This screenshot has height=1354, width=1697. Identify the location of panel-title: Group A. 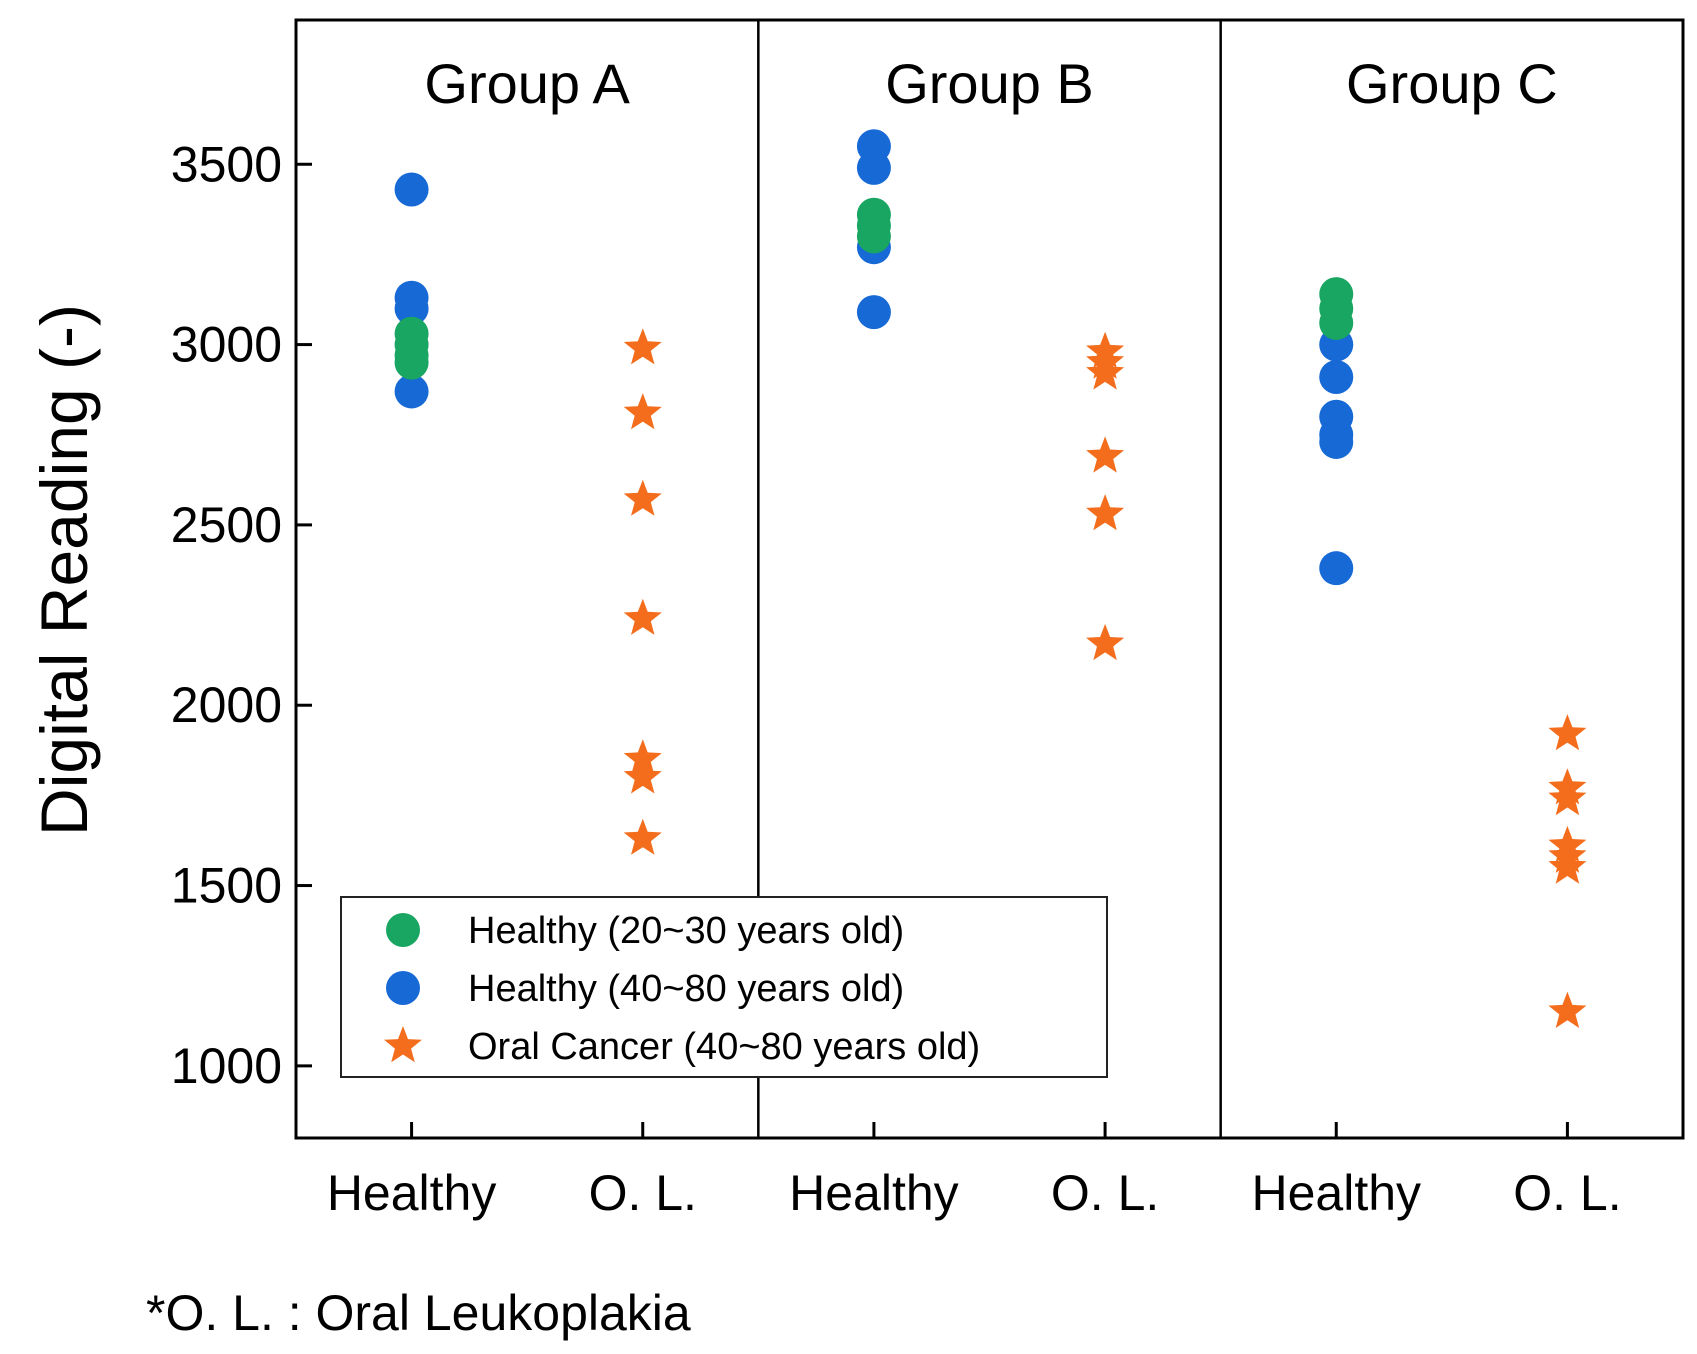
(527, 83).